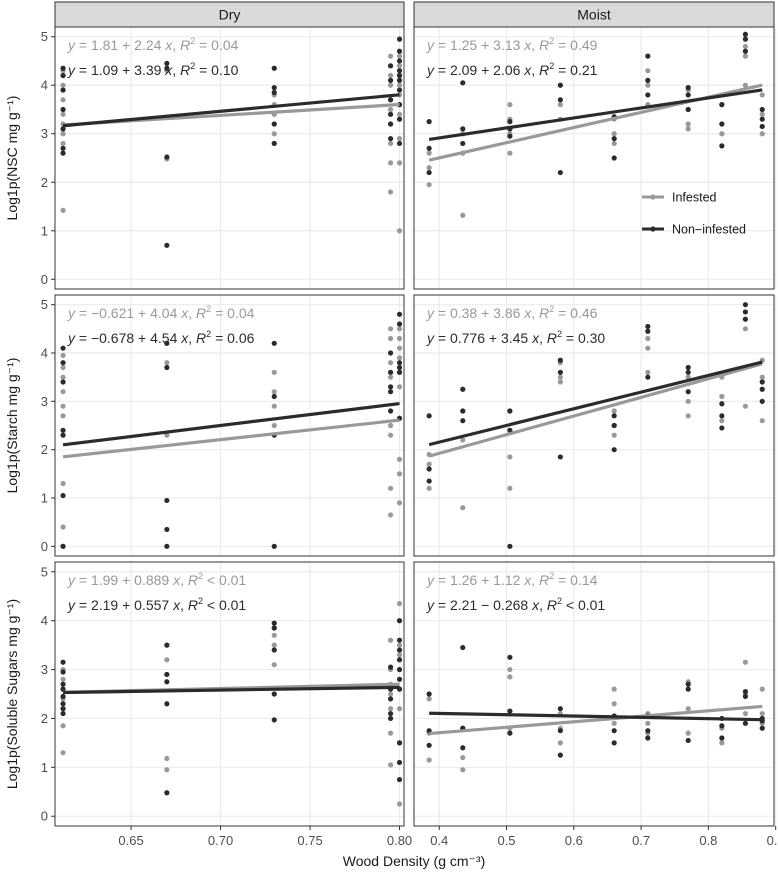 This screenshot has width=778, height=880. I want to click on x-tick-label: 0.4, so click(439, 840).